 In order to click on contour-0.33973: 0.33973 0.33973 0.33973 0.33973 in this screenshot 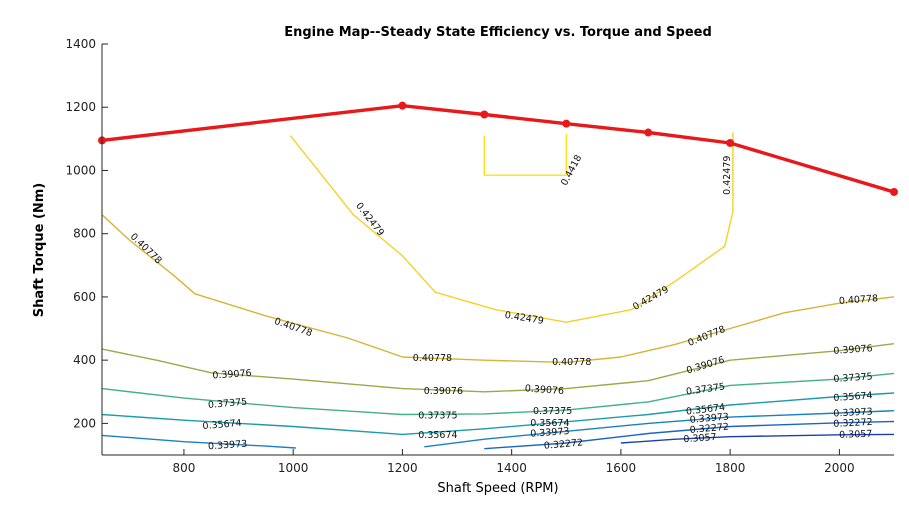, I will do `click(498, 429)`.